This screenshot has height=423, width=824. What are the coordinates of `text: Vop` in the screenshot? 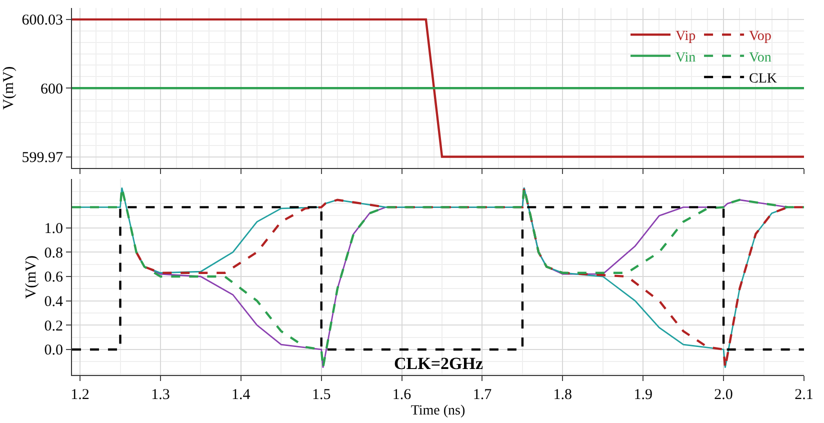 It's located at (760, 36).